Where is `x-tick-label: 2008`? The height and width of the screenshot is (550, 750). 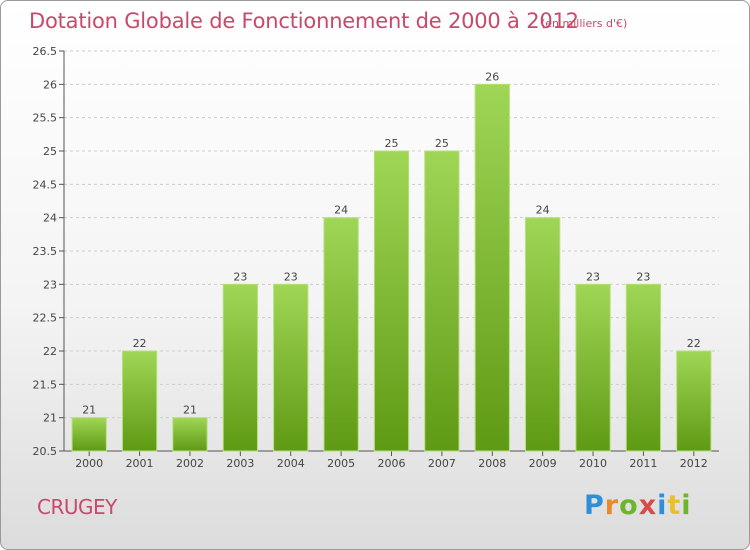
x-tick-label: 2008 is located at coordinates (492, 463).